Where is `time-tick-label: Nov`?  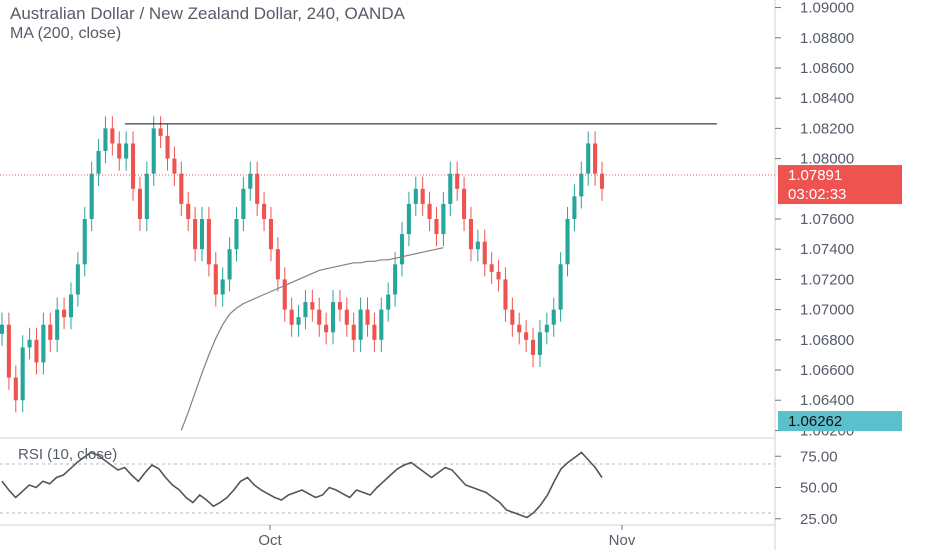
time-tick-label: Nov is located at coordinates (622, 540).